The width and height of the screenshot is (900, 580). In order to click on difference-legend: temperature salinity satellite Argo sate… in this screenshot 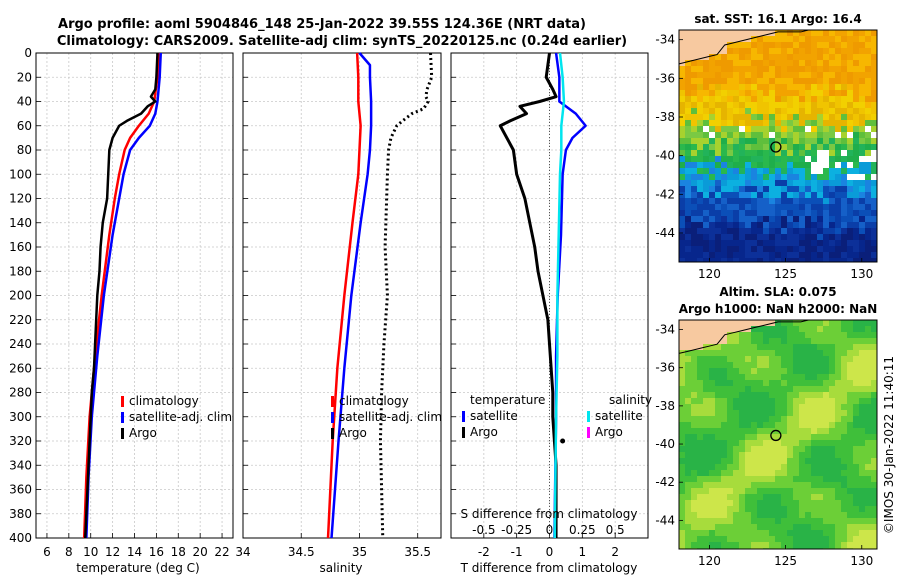, I will do `click(557, 416)`.